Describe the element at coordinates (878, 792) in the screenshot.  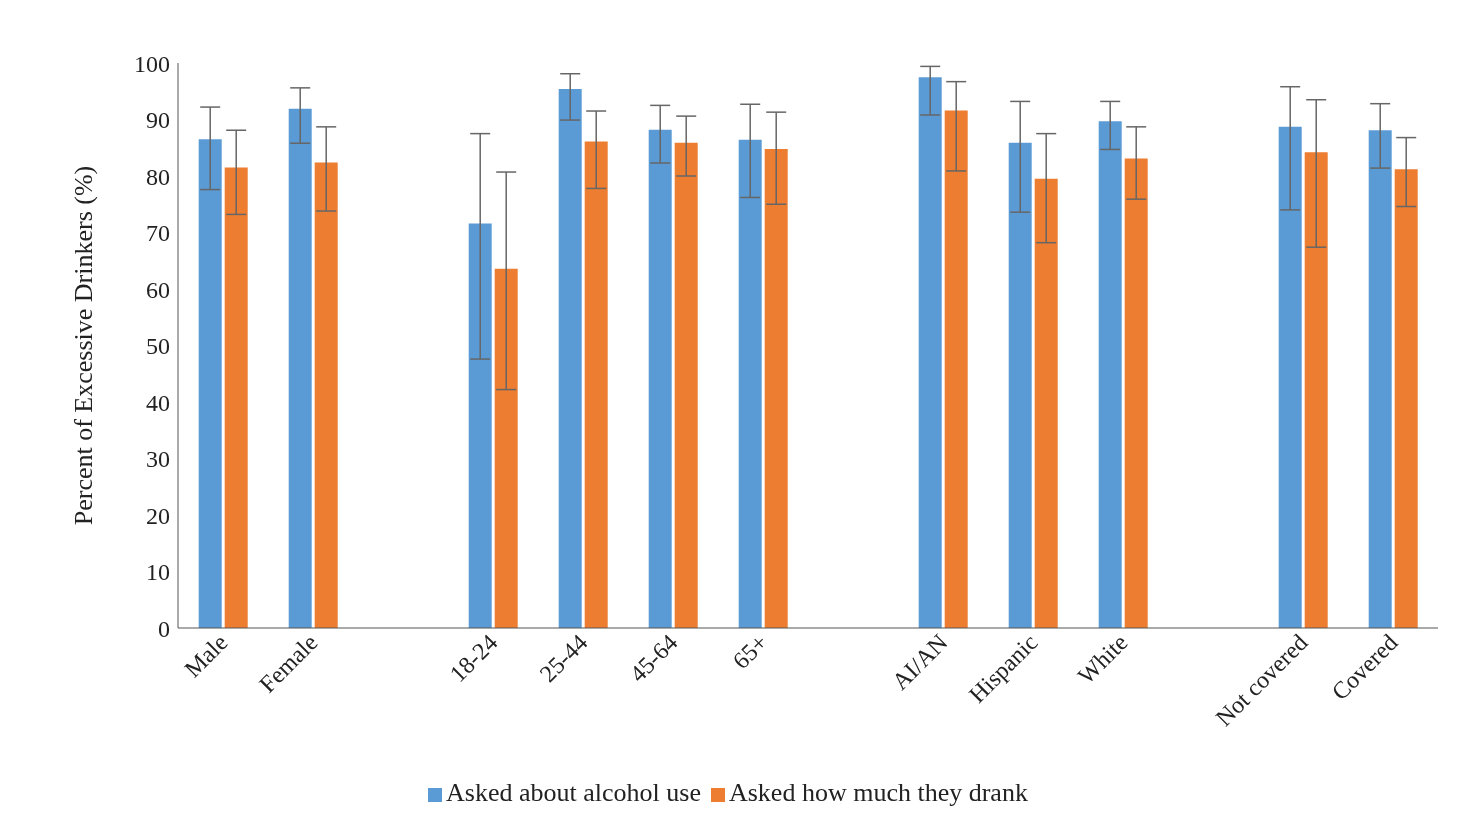
I see `legend-label: Asked how much they drank` at that location.